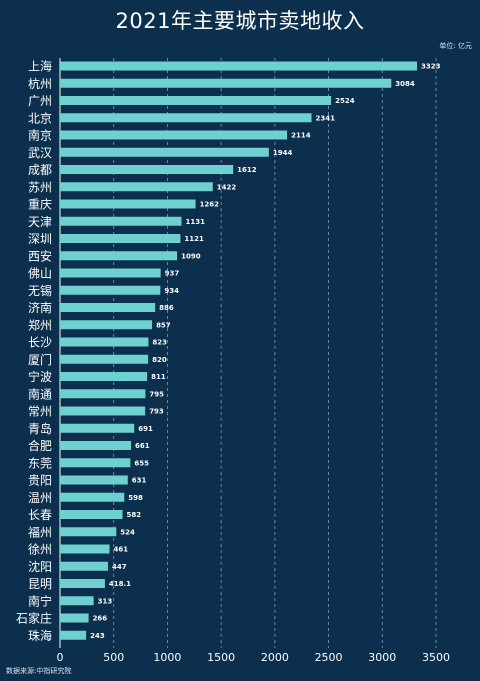 Image resolution: width=480 pixels, height=681 pixels. I want to click on value-label: 857, so click(163, 325).